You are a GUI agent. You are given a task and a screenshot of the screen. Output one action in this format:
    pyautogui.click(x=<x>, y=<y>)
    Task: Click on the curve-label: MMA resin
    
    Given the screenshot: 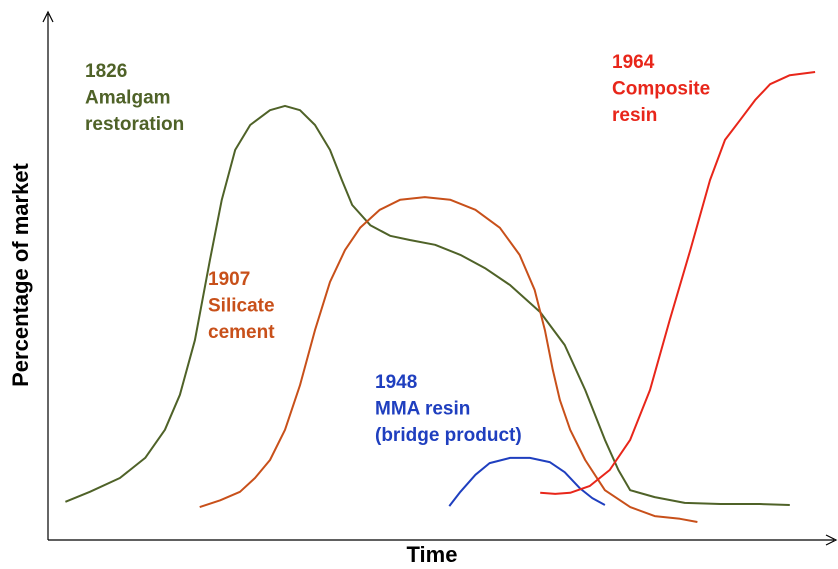 What is the action you would take?
    pyautogui.click(x=422, y=409)
    